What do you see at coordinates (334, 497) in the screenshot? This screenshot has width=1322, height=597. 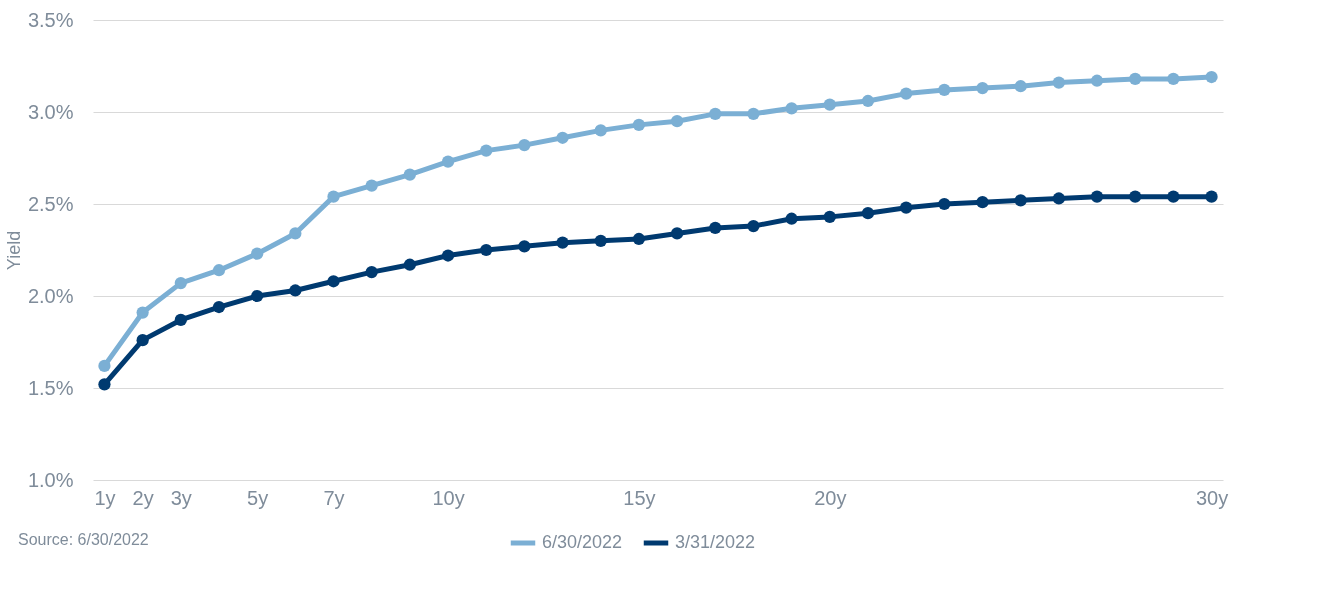 I see `x-tick-label: 7y` at bounding box center [334, 497].